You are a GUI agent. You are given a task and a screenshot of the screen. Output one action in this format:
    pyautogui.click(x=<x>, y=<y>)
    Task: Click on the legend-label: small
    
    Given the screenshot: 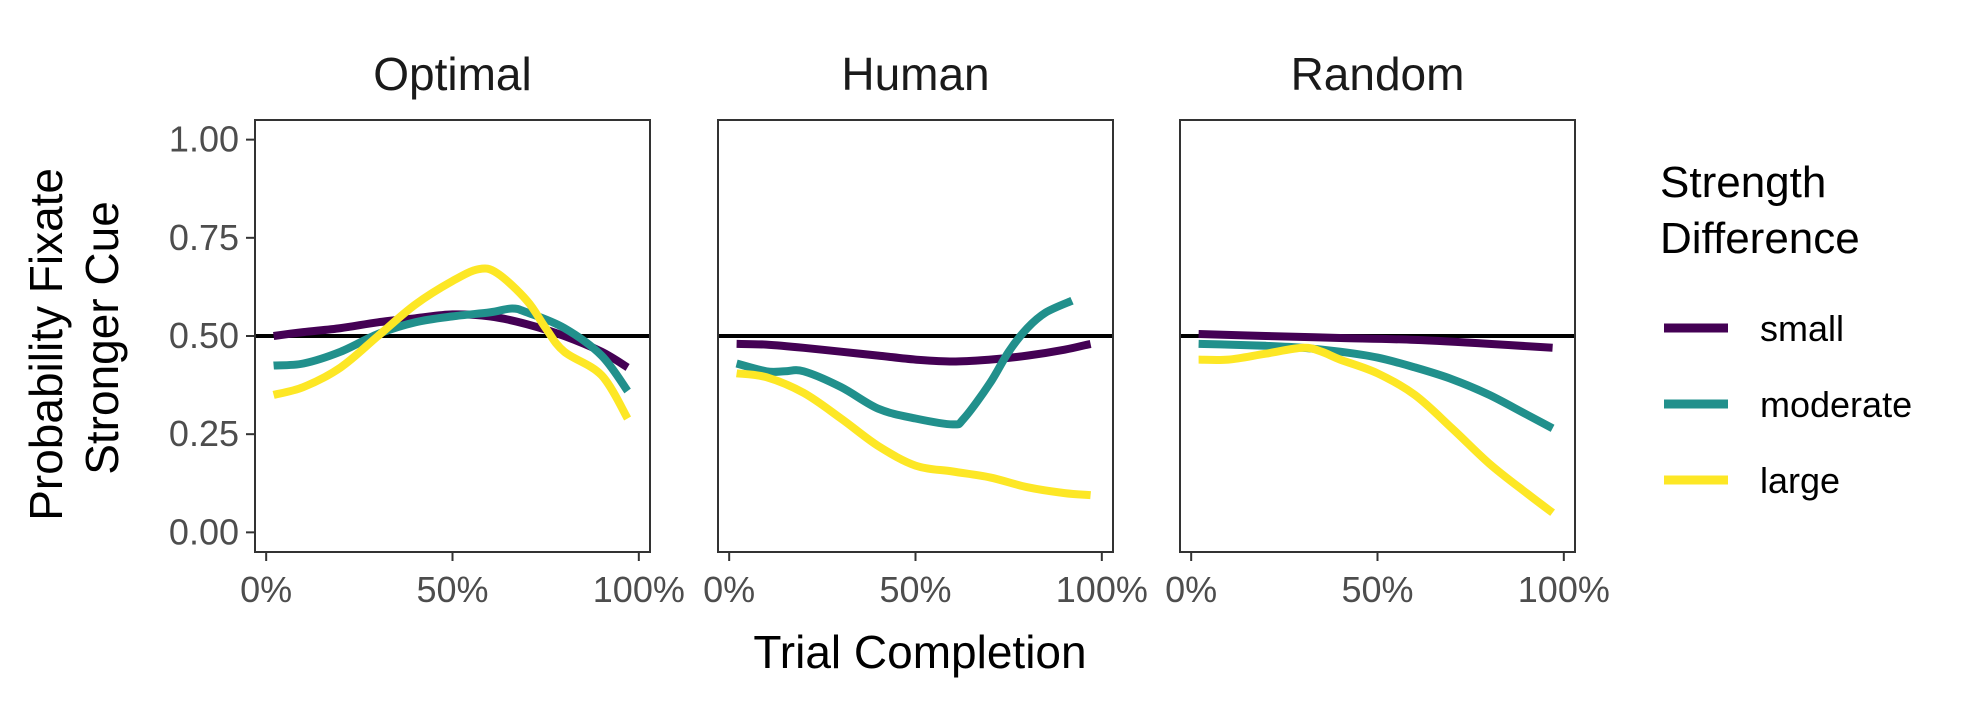 What is the action you would take?
    pyautogui.click(x=1802, y=328)
    